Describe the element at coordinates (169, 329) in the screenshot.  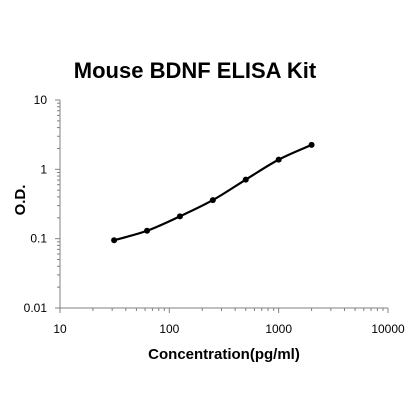
I see `x-tick-label: 100` at that location.